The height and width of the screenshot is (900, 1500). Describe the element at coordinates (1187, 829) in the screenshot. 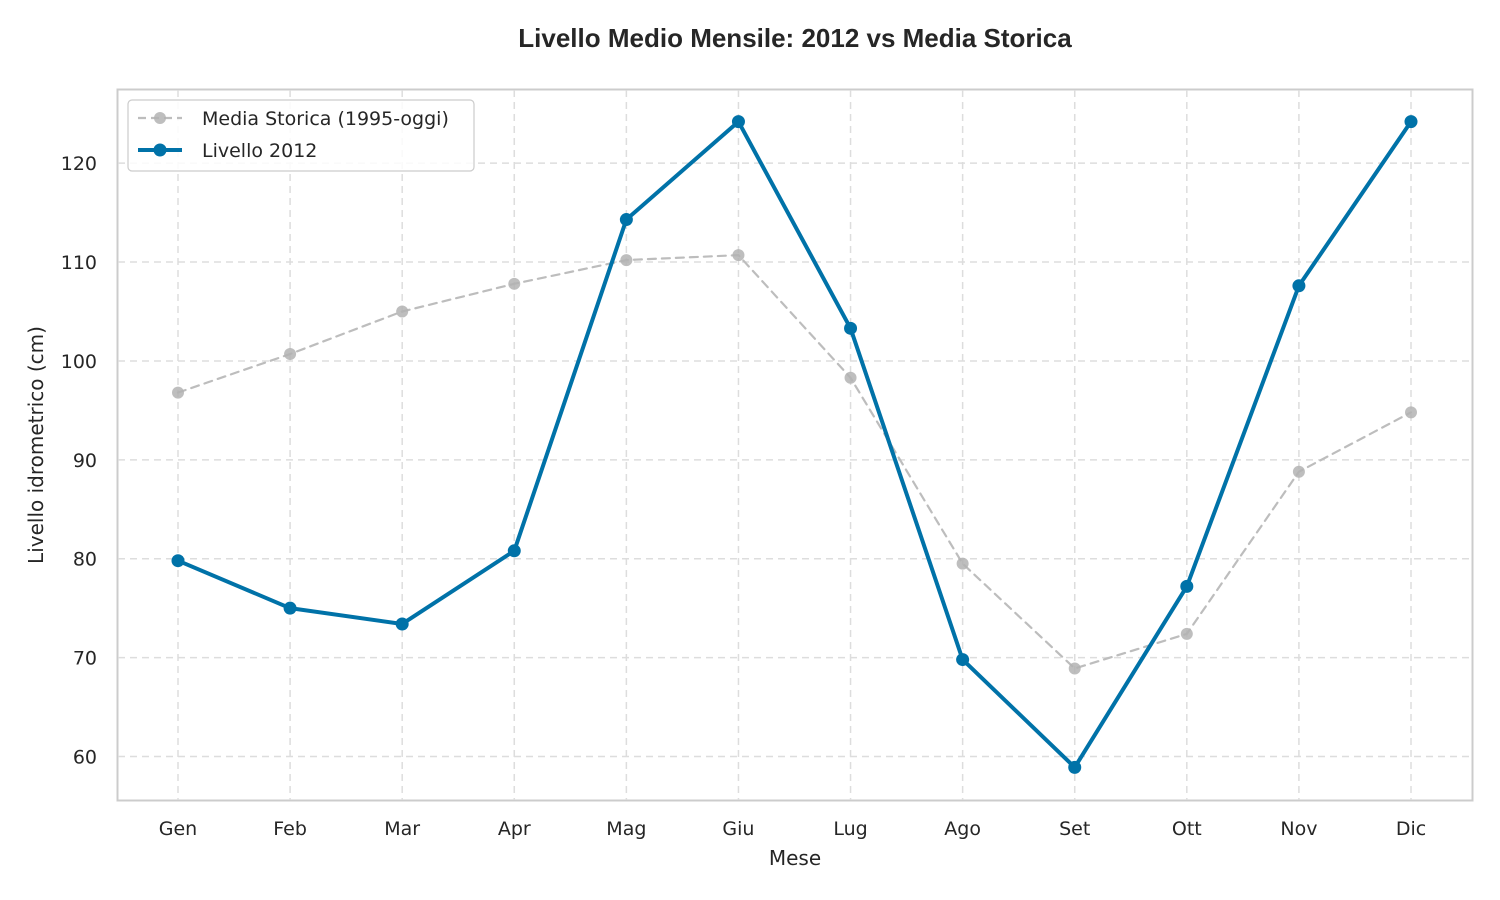

I see `x-tick-label: Ott` at that location.